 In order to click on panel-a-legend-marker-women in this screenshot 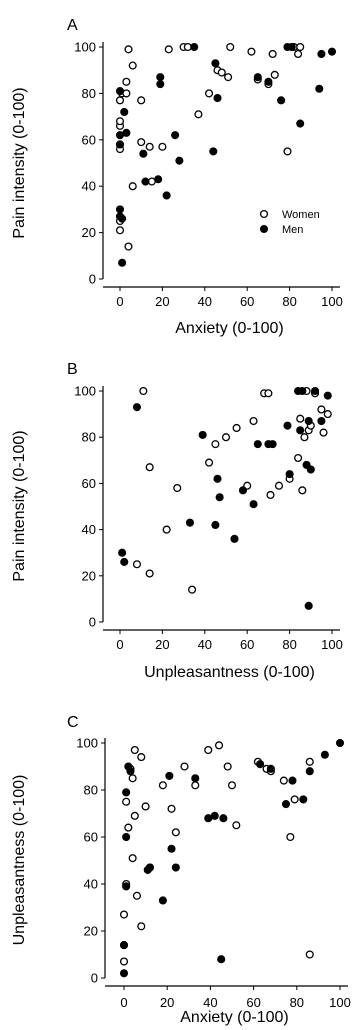, I will do `click(264, 214)`.